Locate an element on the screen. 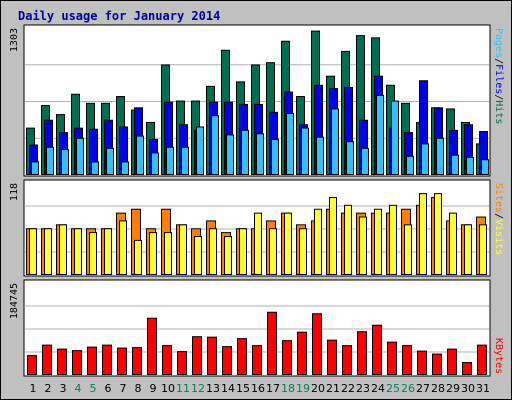 The image size is (512, 400). day-label-17: 17 is located at coordinates (273, 388).